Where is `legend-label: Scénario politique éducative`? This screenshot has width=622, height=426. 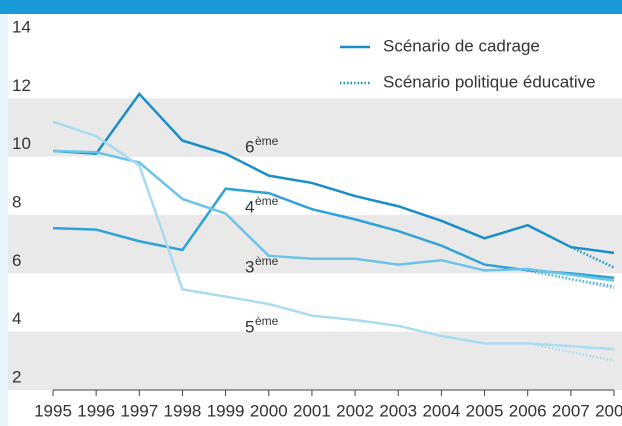 legend-label: Scénario politique éducative is located at coordinates (489, 81).